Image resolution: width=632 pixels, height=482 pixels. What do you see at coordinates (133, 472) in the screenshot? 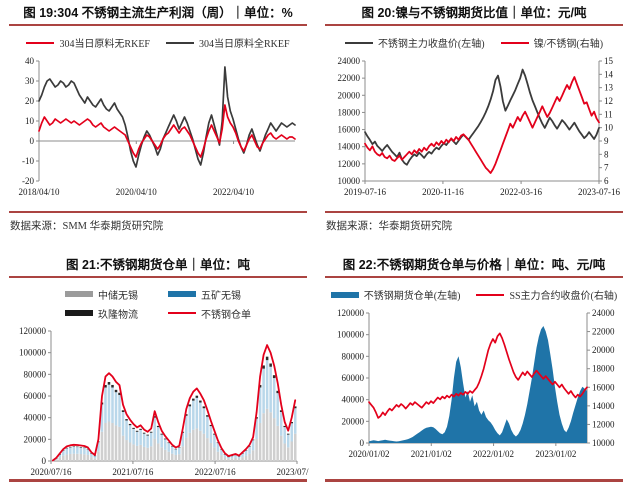
I see `svg-text: 2021/07/16` at bounding box center [133, 472].